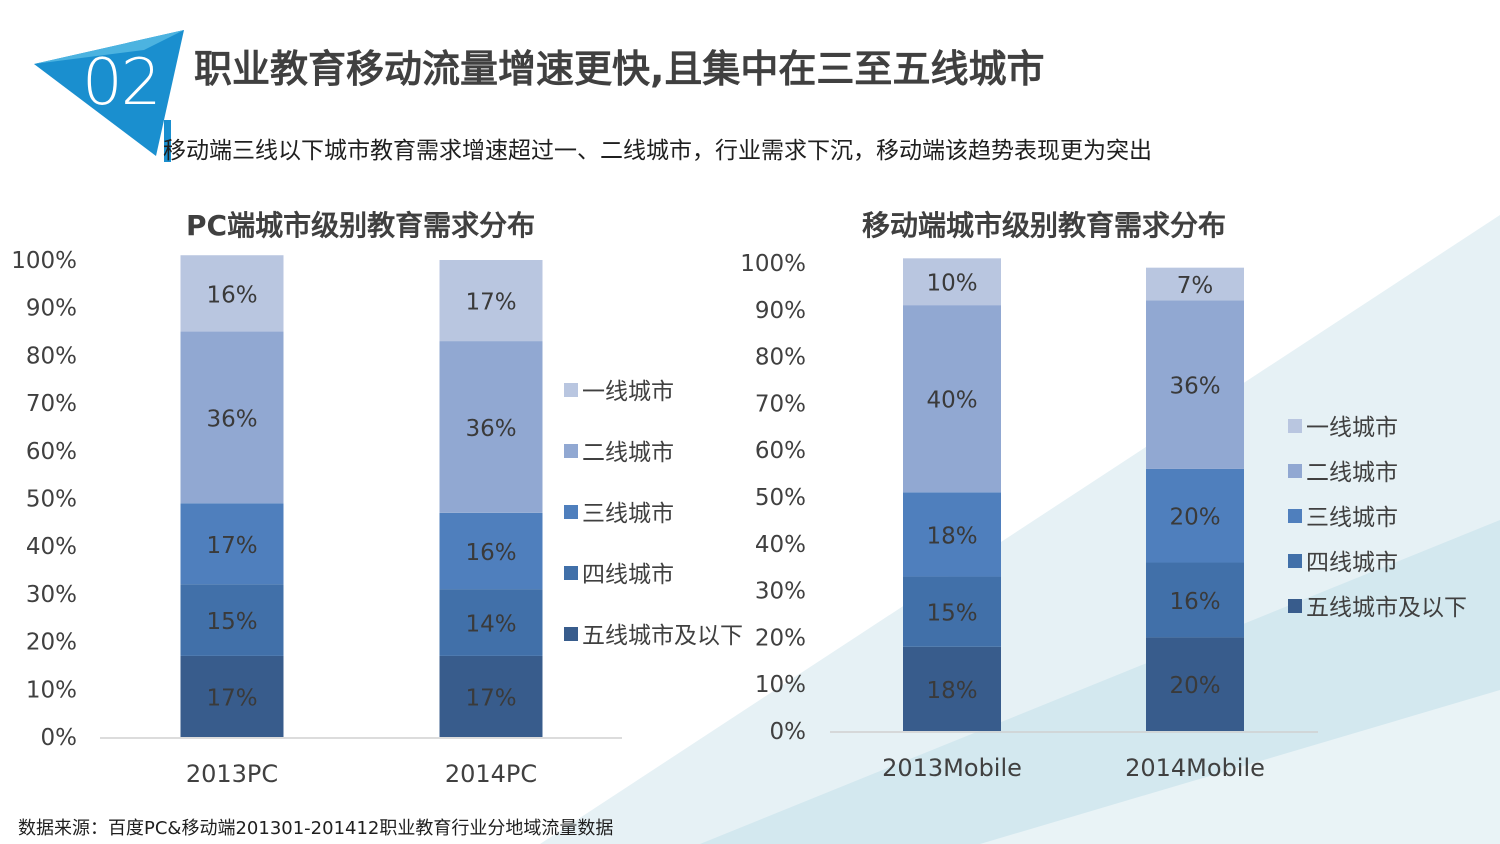  I want to click on mobile-ytick-label: 100%, so click(773, 264).